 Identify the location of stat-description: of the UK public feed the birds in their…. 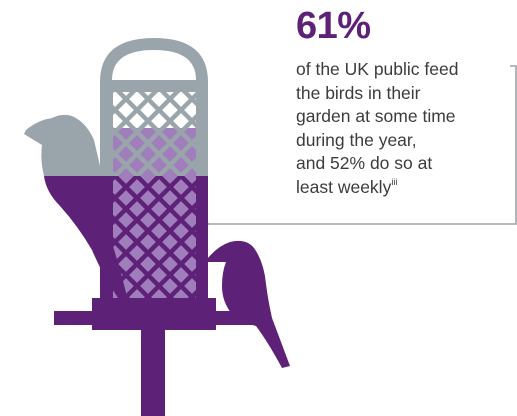
(403, 128).